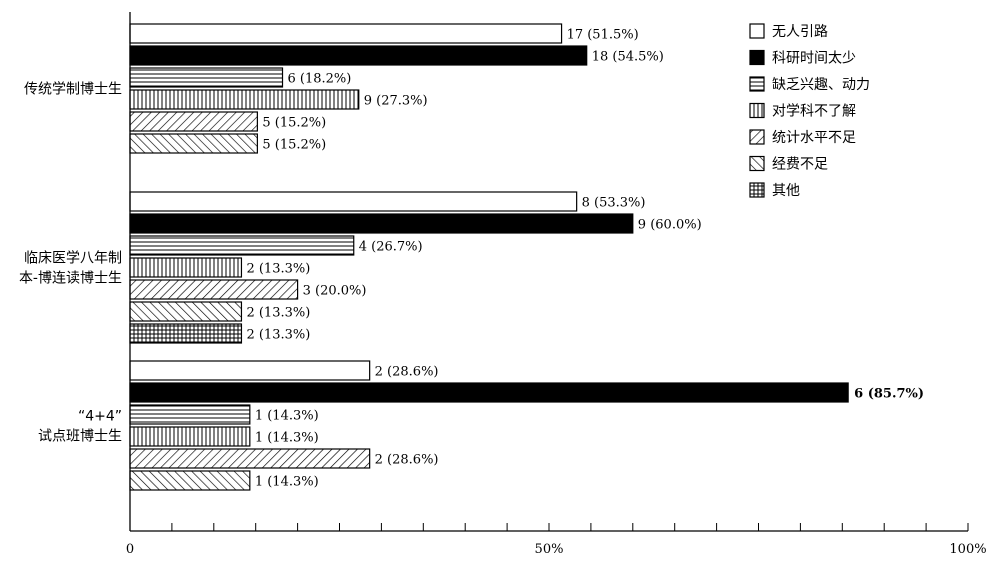 This screenshot has height=564, width=1000. Describe the element at coordinates (278, 269) in the screenshot. I see `data-label-1-3: 2 (13.3%)` at that location.